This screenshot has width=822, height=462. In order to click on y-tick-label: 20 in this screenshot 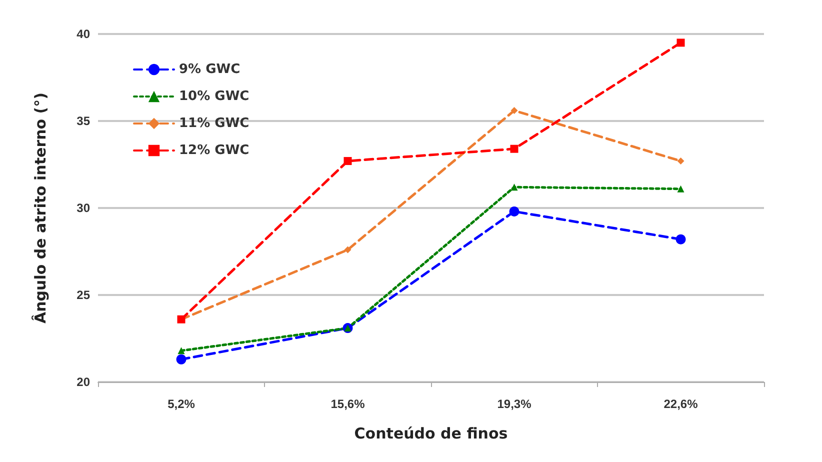, I will do `click(83, 382)`.